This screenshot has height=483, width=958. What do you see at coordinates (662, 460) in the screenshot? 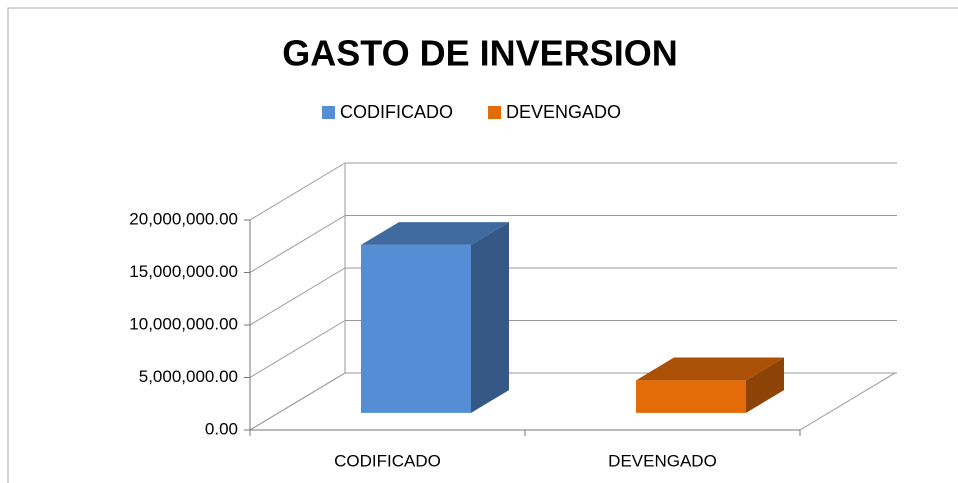
I see `x-tick-label: DEVENGADO` at bounding box center [662, 460].